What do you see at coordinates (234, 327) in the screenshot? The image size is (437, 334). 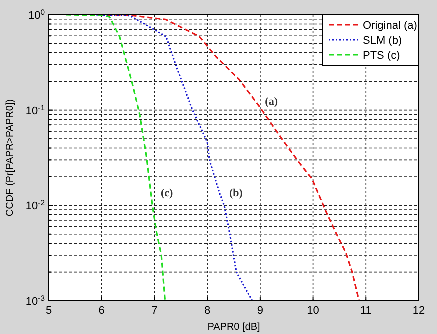 I see `x-axis-title: PAPR0 [dB]` at bounding box center [234, 327].